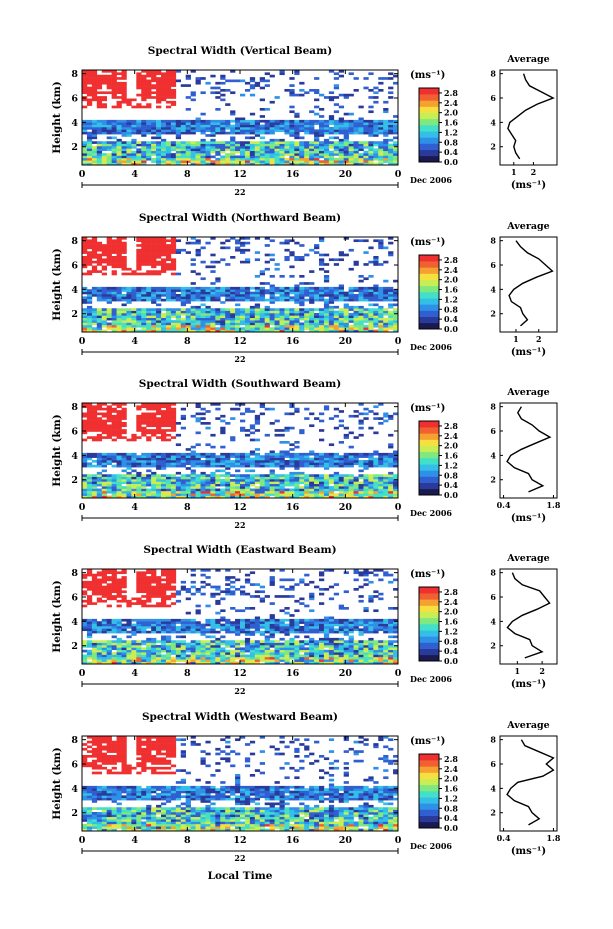  What do you see at coordinates (429, 473) in the screenshot?
I see `colorbar-swatch` at bounding box center [429, 473].